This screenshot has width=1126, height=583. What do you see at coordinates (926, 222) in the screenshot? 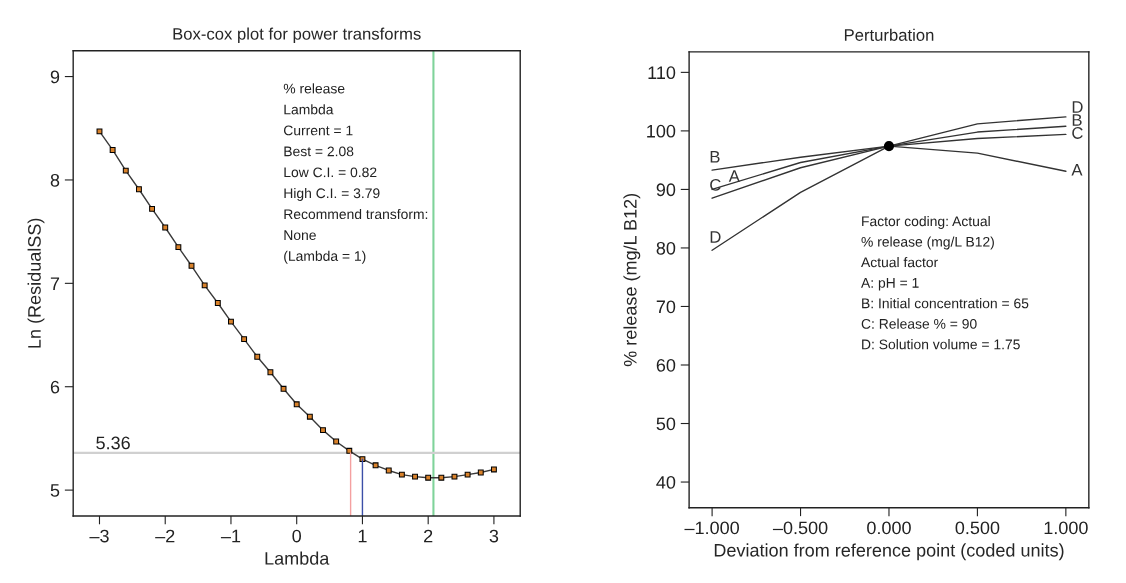
I see `annotation: Factor coding: Actual` at bounding box center [926, 222].